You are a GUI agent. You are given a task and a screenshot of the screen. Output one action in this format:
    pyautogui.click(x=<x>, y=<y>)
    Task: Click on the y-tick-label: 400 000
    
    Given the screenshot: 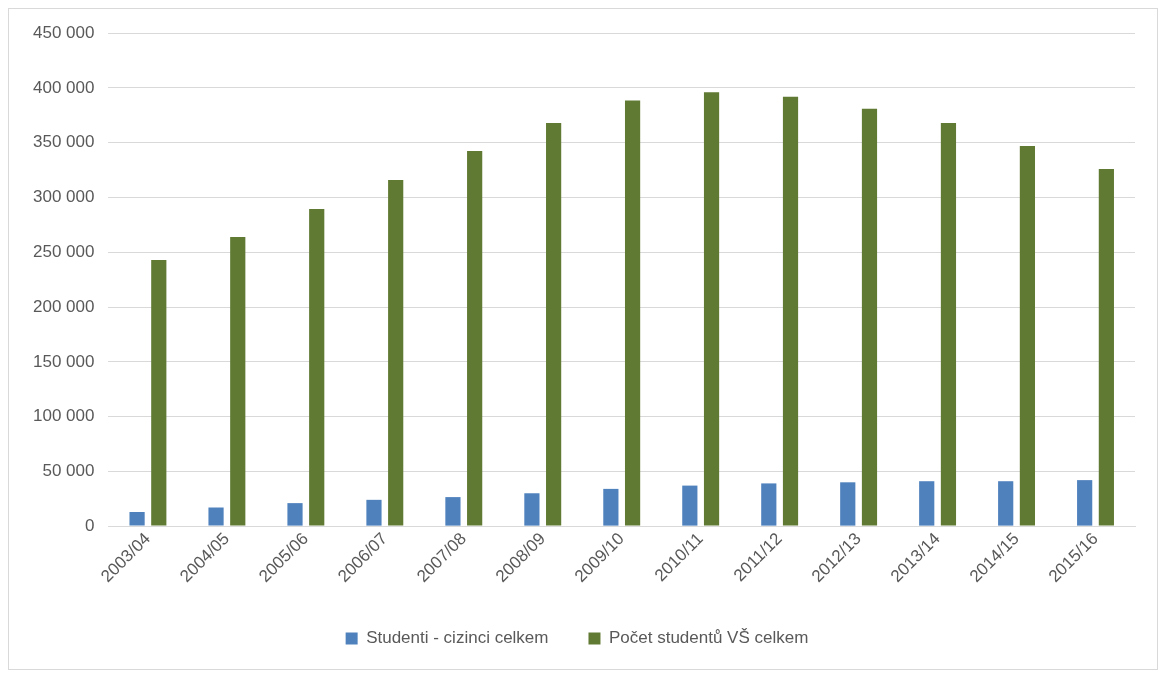 What is the action you would take?
    pyautogui.click(x=64, y=87)
    